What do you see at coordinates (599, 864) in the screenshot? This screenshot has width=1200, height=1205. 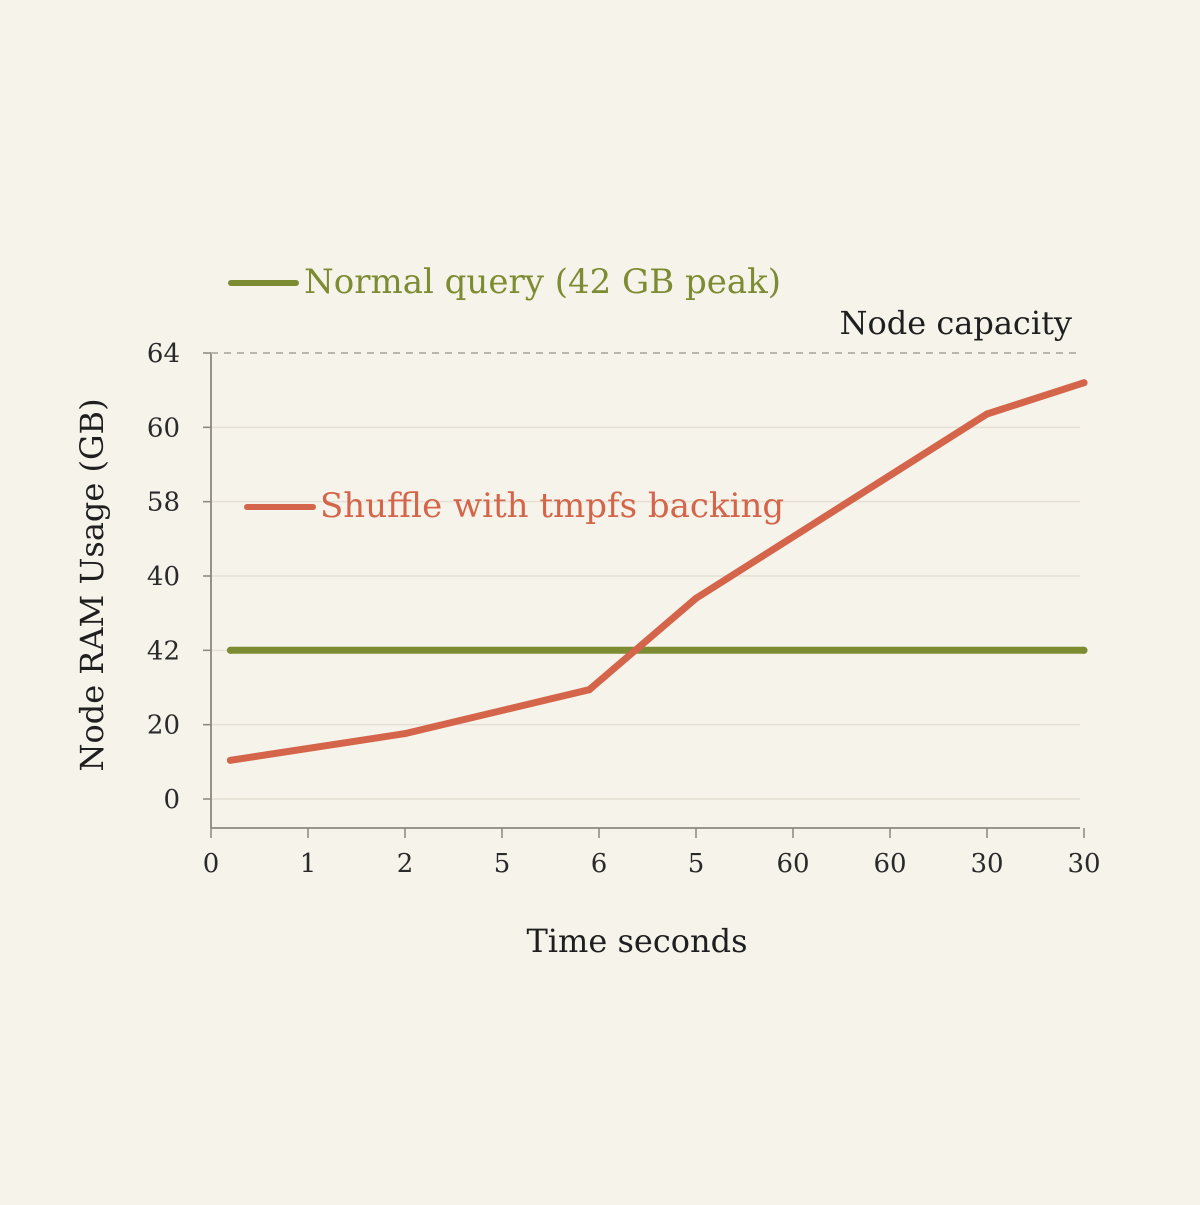 I see `x-tick-label: 6` at bounding box center [599, 864].